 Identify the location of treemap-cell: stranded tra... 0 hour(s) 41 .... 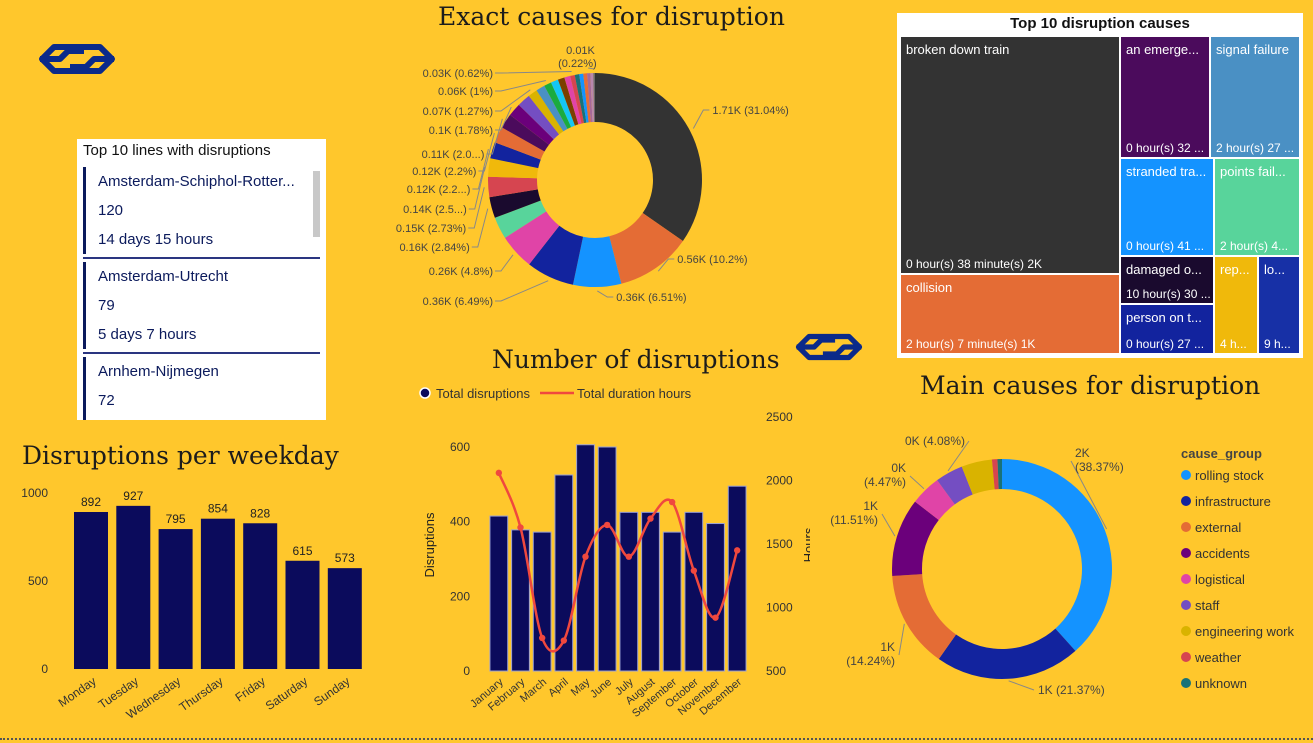
(1167, 207).